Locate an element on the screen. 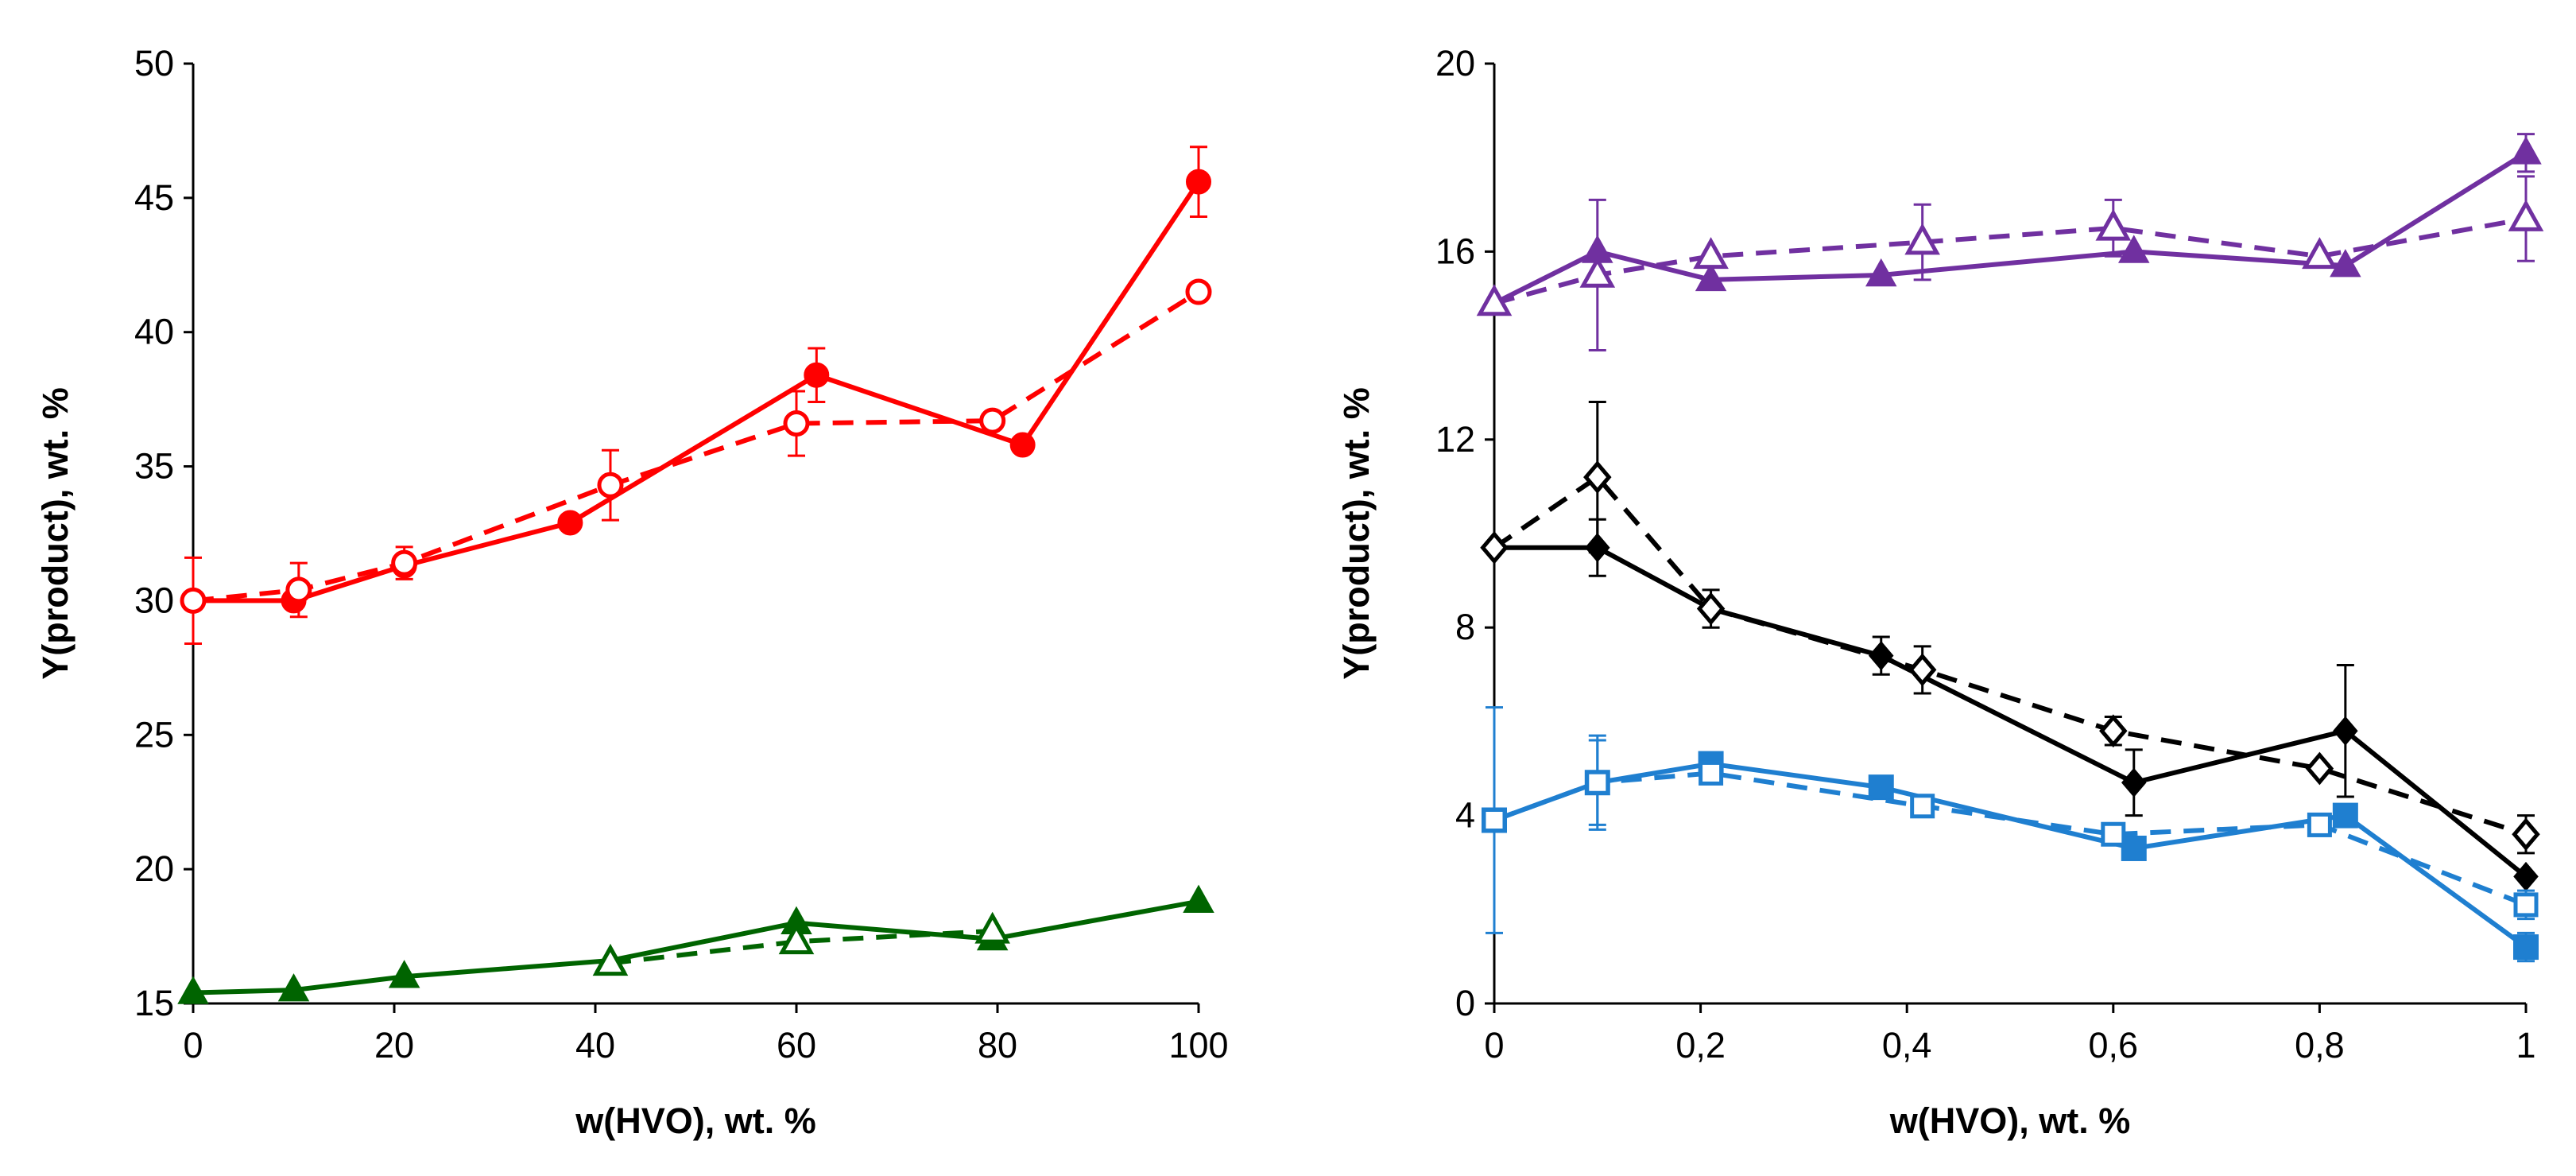 The image size is (2576, 1176). y-tick-label: 12 is located at coordinates (1455, 439).